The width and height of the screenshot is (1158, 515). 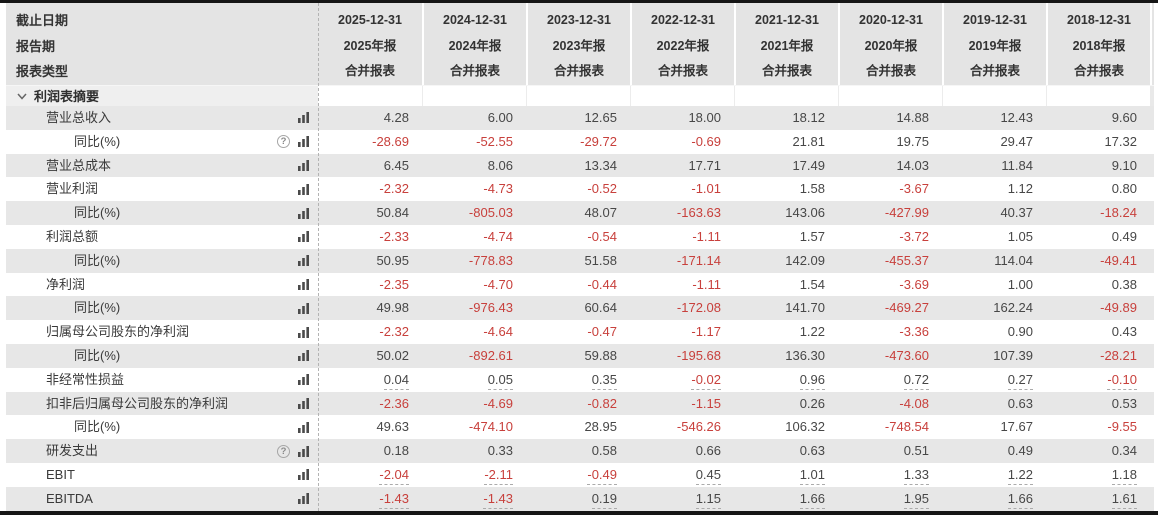 What do you see at coordinates (162, 118) in the screenshot?
I see `row-label-cell: 营业总收入` at bounding box center [162, 118].